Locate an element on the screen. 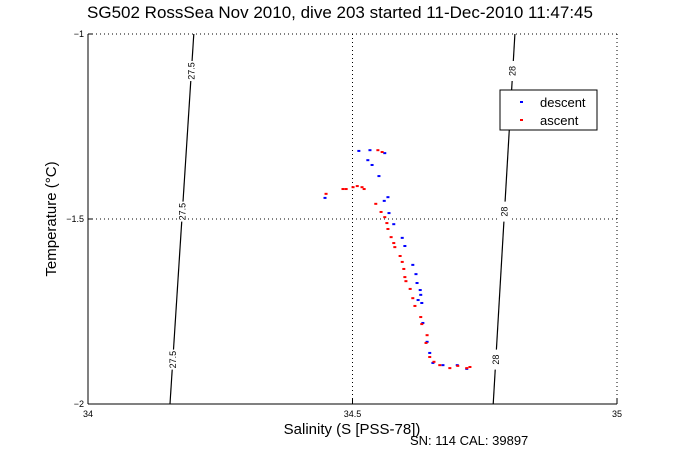 The height and width of the screenshot is (454, 681). descent-legend-label: descent is located at coordinates (563, 102).